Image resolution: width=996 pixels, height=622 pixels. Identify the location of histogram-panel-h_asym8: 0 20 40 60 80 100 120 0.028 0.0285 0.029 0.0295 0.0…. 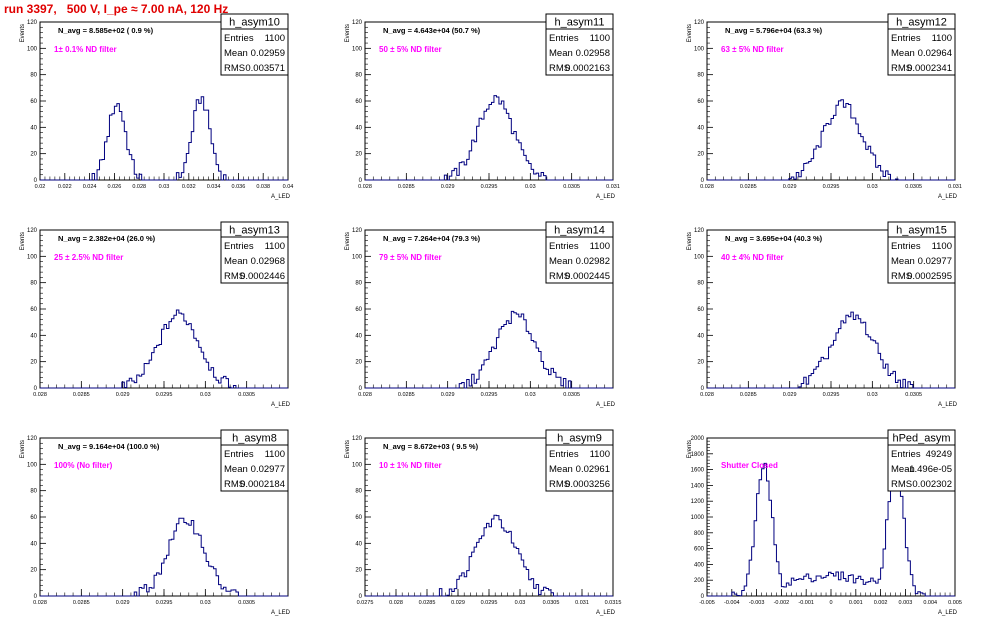
(155, 522).